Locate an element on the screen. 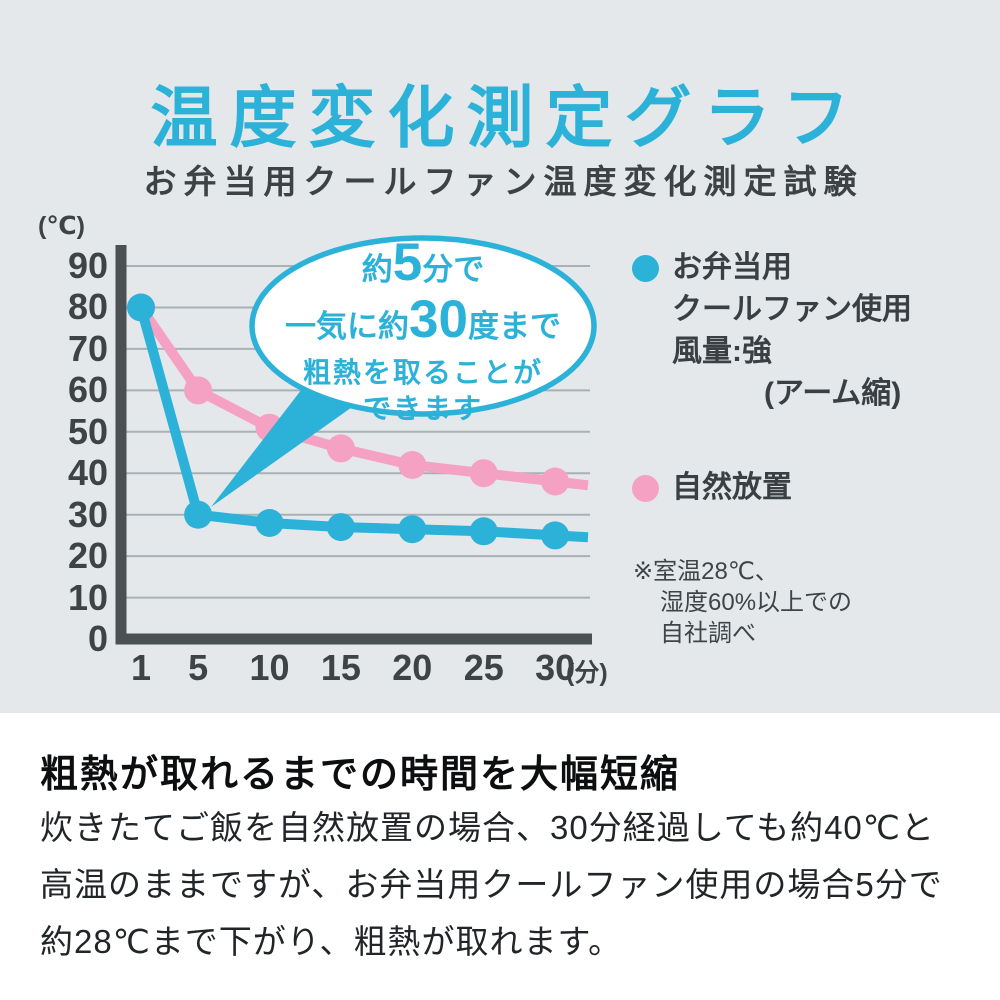  callout-bubble: 約5分で 一気に約30度まで 粗熱を取ることが できます is located at coordinates (423, 329).